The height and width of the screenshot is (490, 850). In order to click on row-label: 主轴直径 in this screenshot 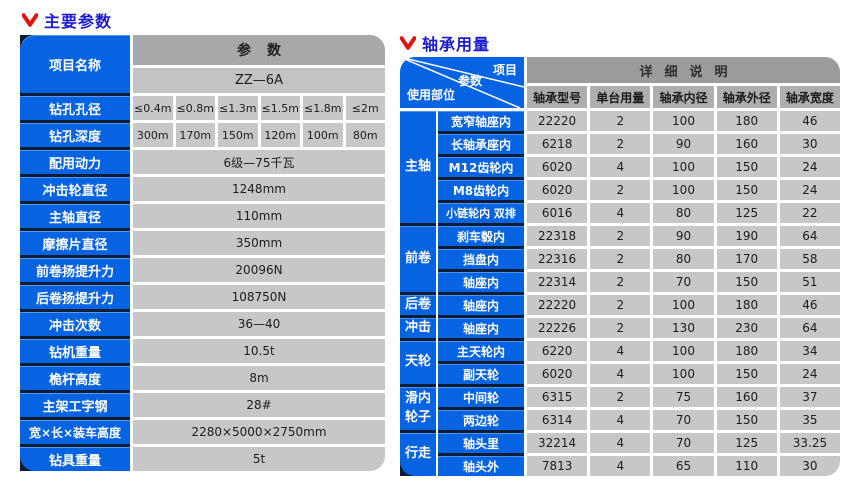, I will do `click(75, 216)`.